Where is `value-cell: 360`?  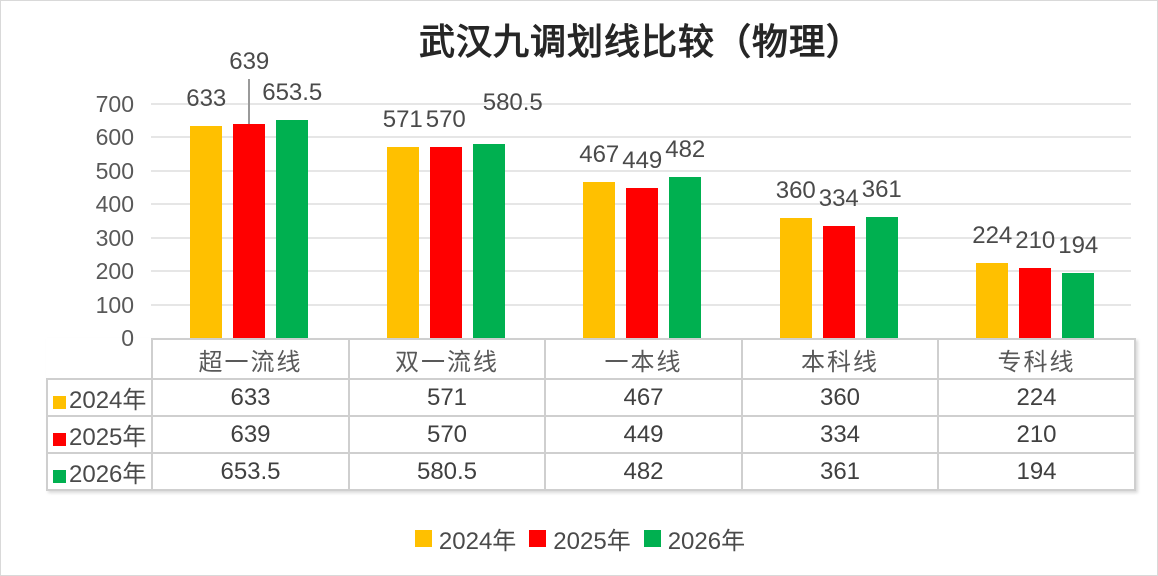
value-cell: 360 is located at coordinates (840, 397).